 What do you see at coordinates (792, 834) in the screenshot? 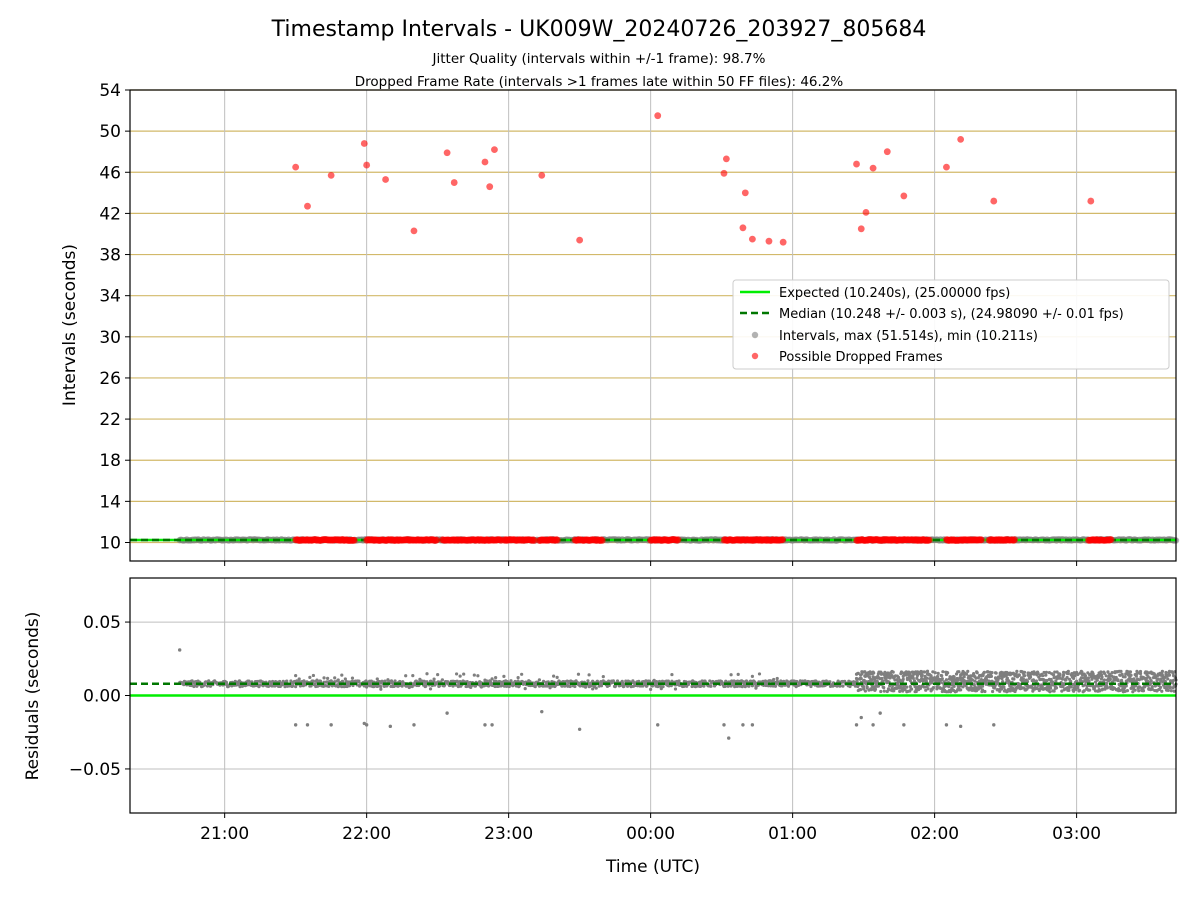
I see `x-tick-label: 01:00` at bounding box center [792, 834].